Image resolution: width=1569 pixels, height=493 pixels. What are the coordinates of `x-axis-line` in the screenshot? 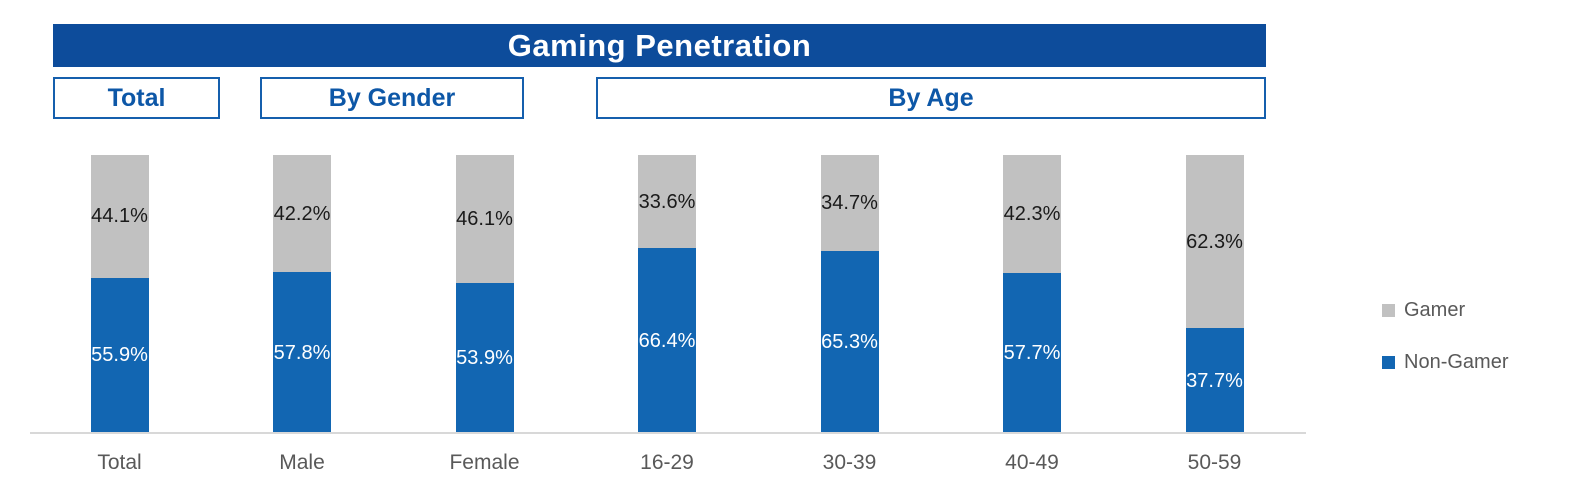 It's located at (668, 433).